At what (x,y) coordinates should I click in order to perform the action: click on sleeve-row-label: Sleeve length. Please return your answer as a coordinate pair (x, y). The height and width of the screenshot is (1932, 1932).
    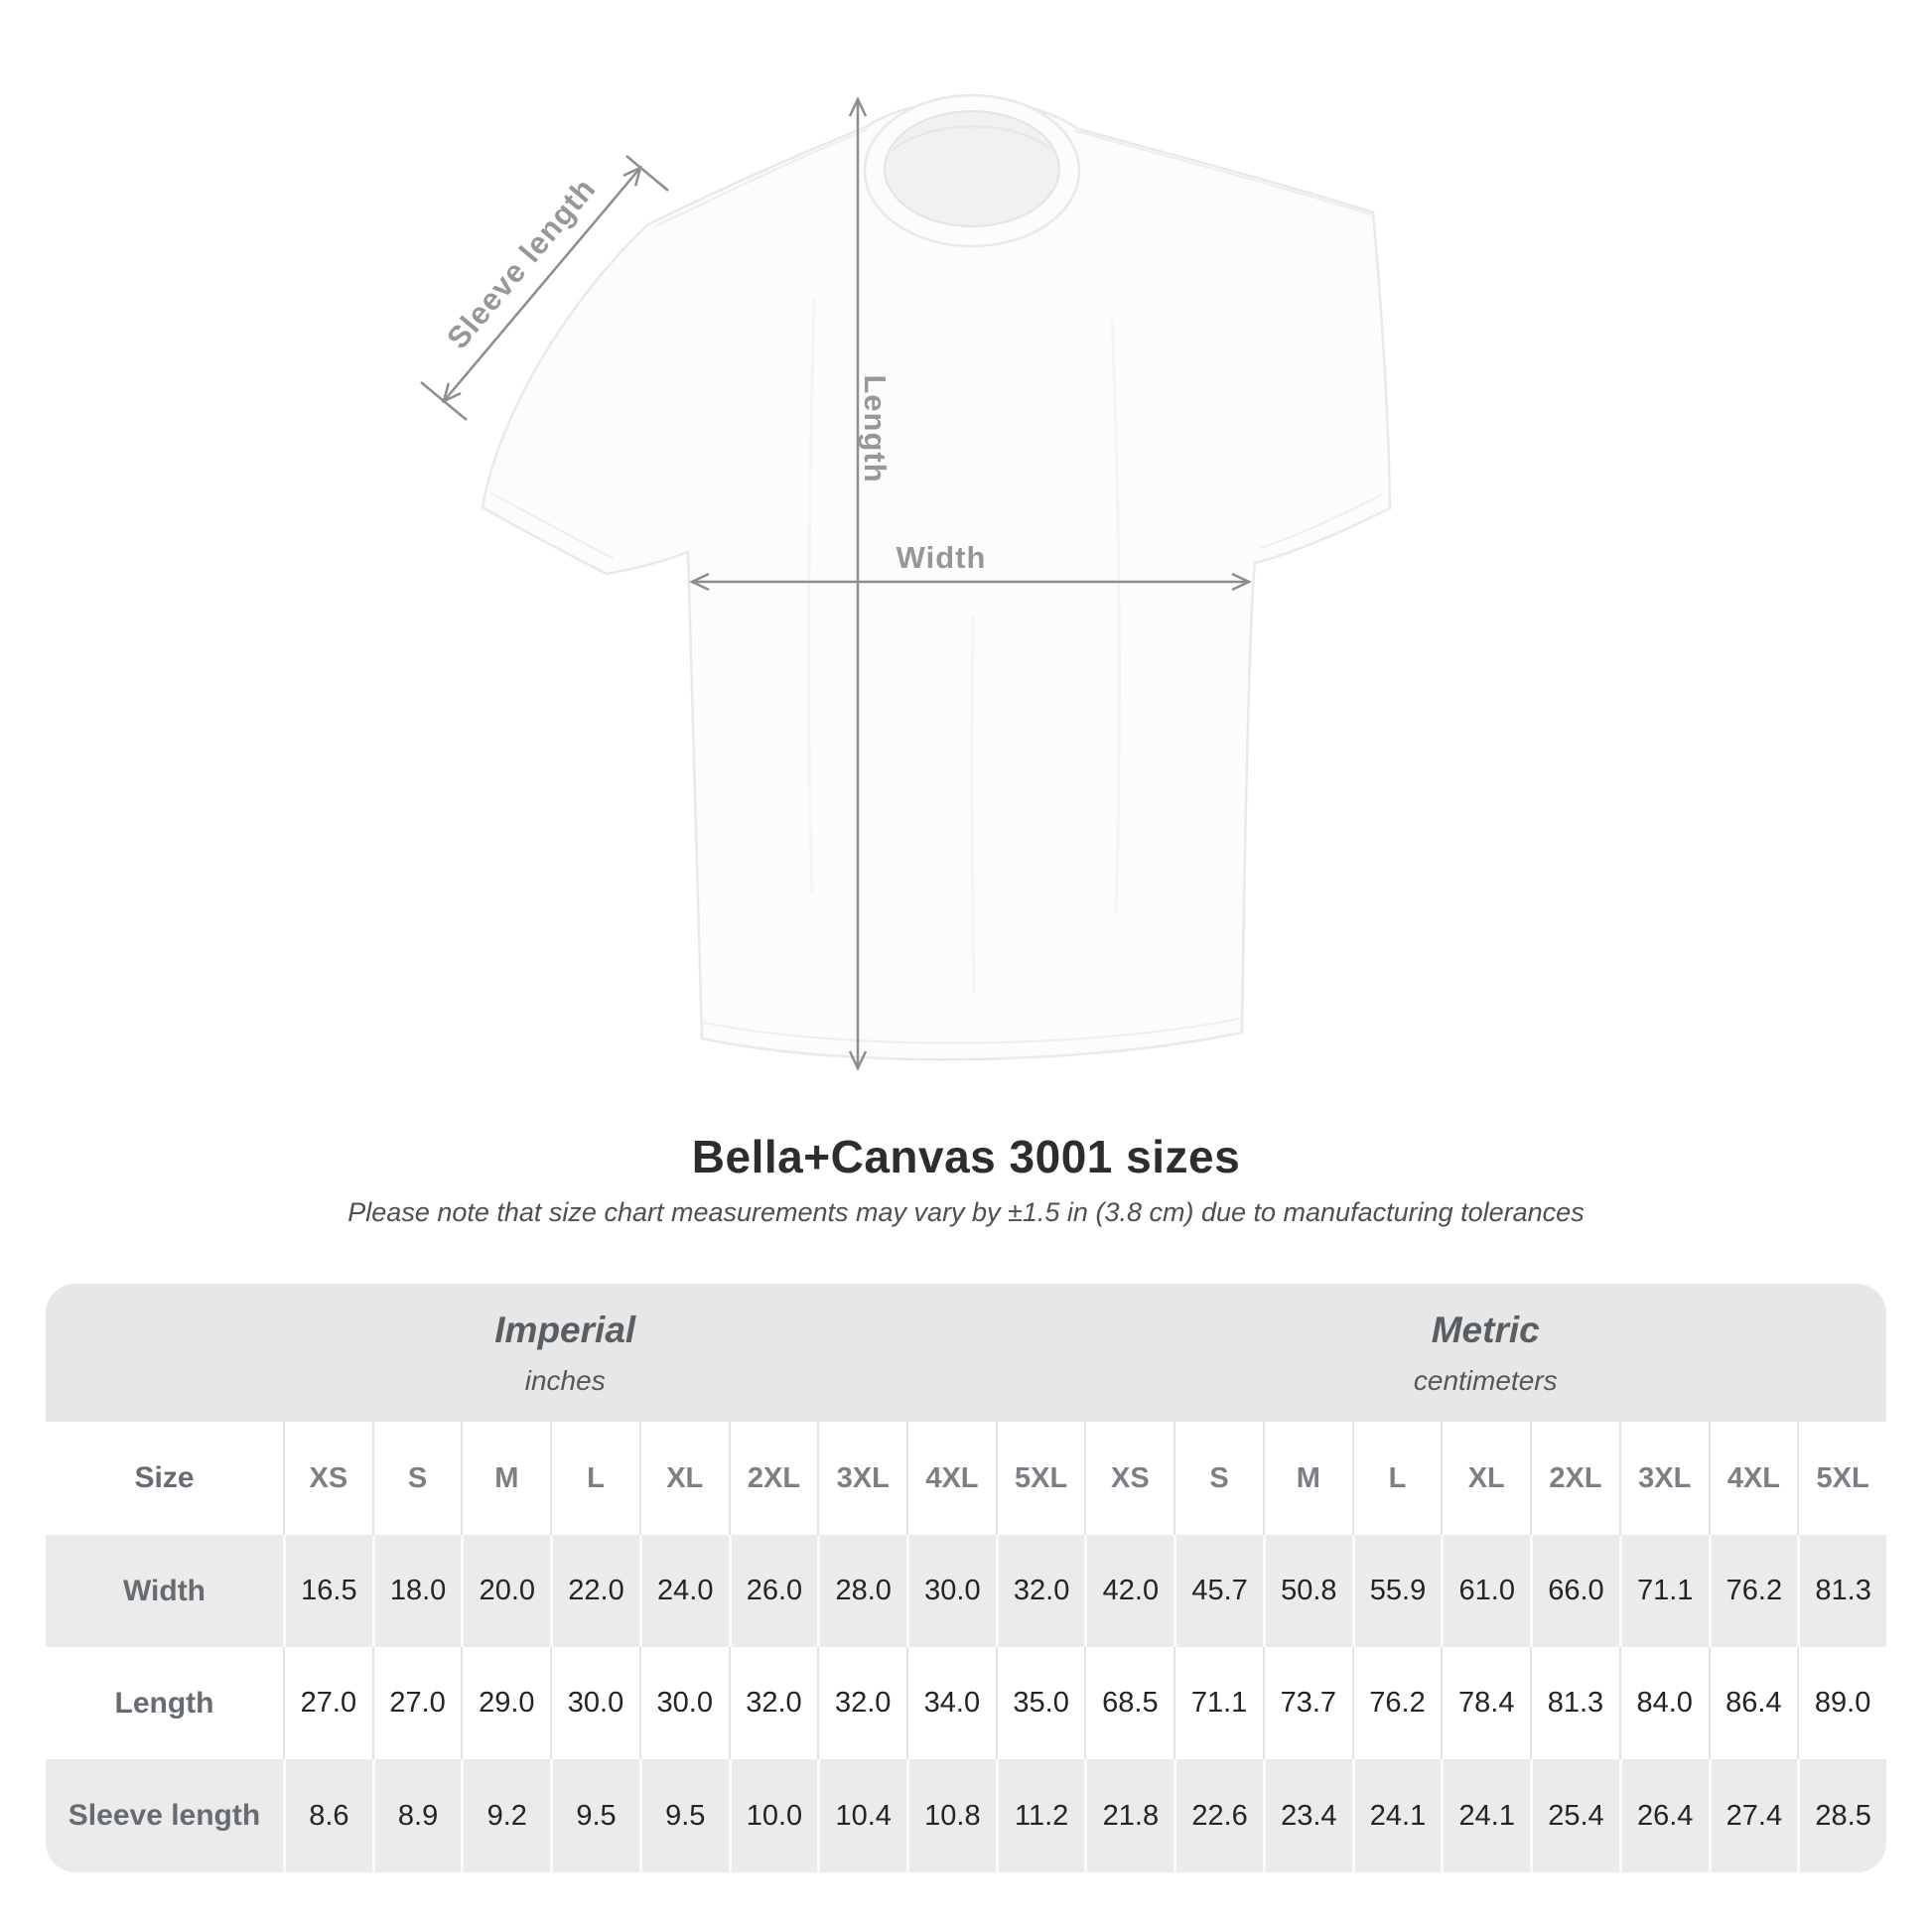
    Looking at the image, I should click on (164, 1815).